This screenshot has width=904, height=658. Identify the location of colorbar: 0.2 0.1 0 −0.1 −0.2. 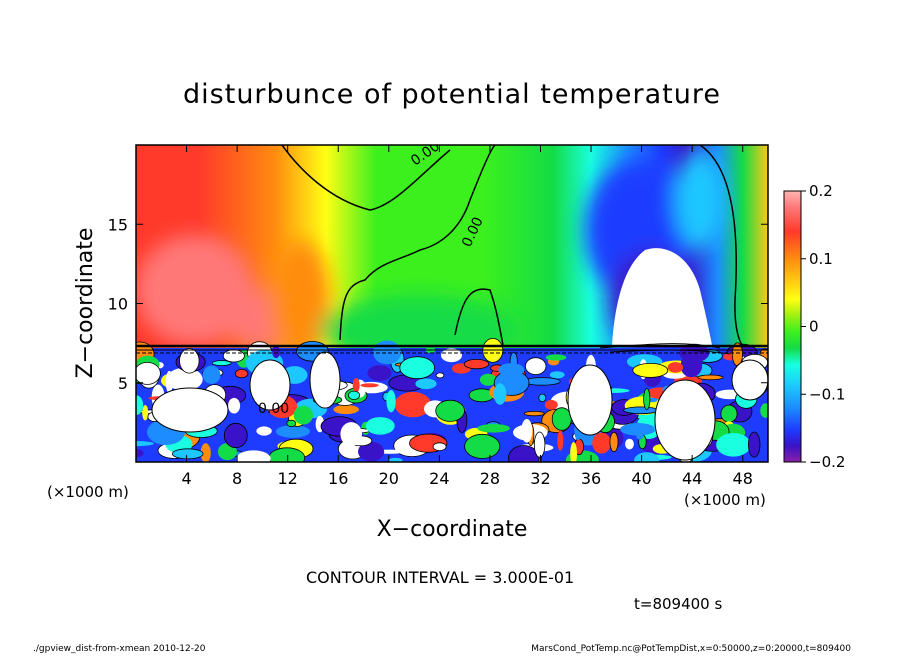
(814, 326).